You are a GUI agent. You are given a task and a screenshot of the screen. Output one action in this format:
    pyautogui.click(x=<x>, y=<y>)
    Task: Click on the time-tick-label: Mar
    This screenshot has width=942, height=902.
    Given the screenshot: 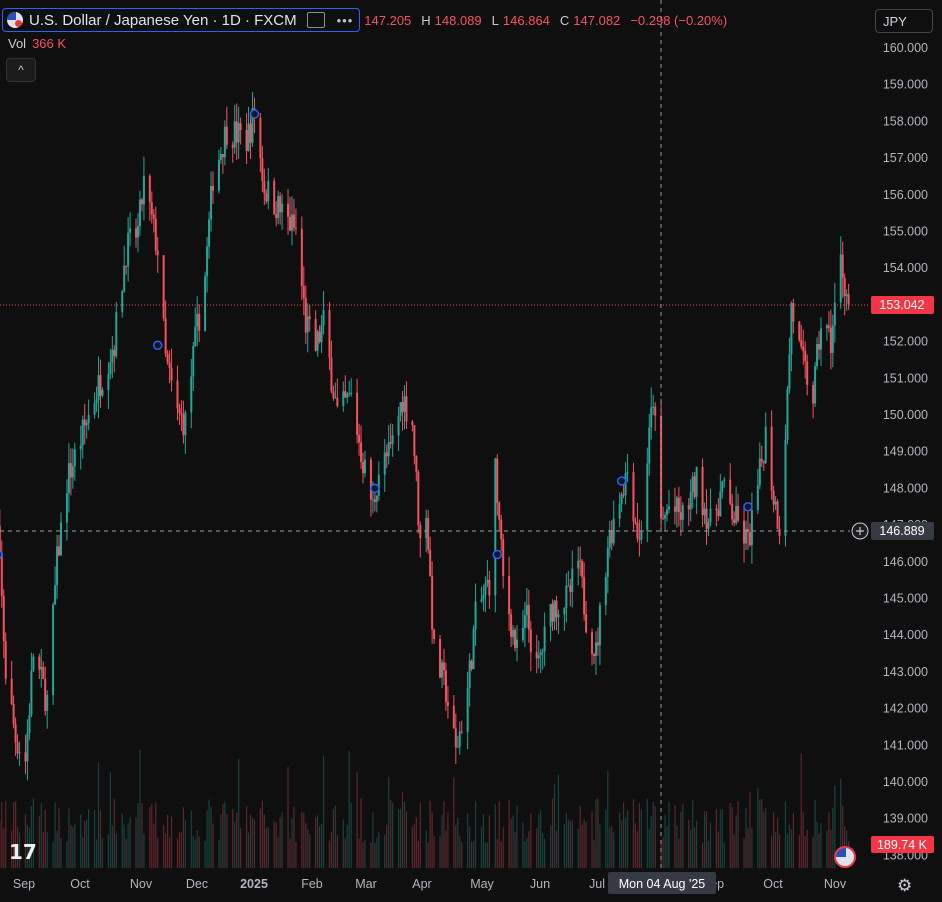 What is the action you would take?
    pyautogui.click(x=366, y=884)
    